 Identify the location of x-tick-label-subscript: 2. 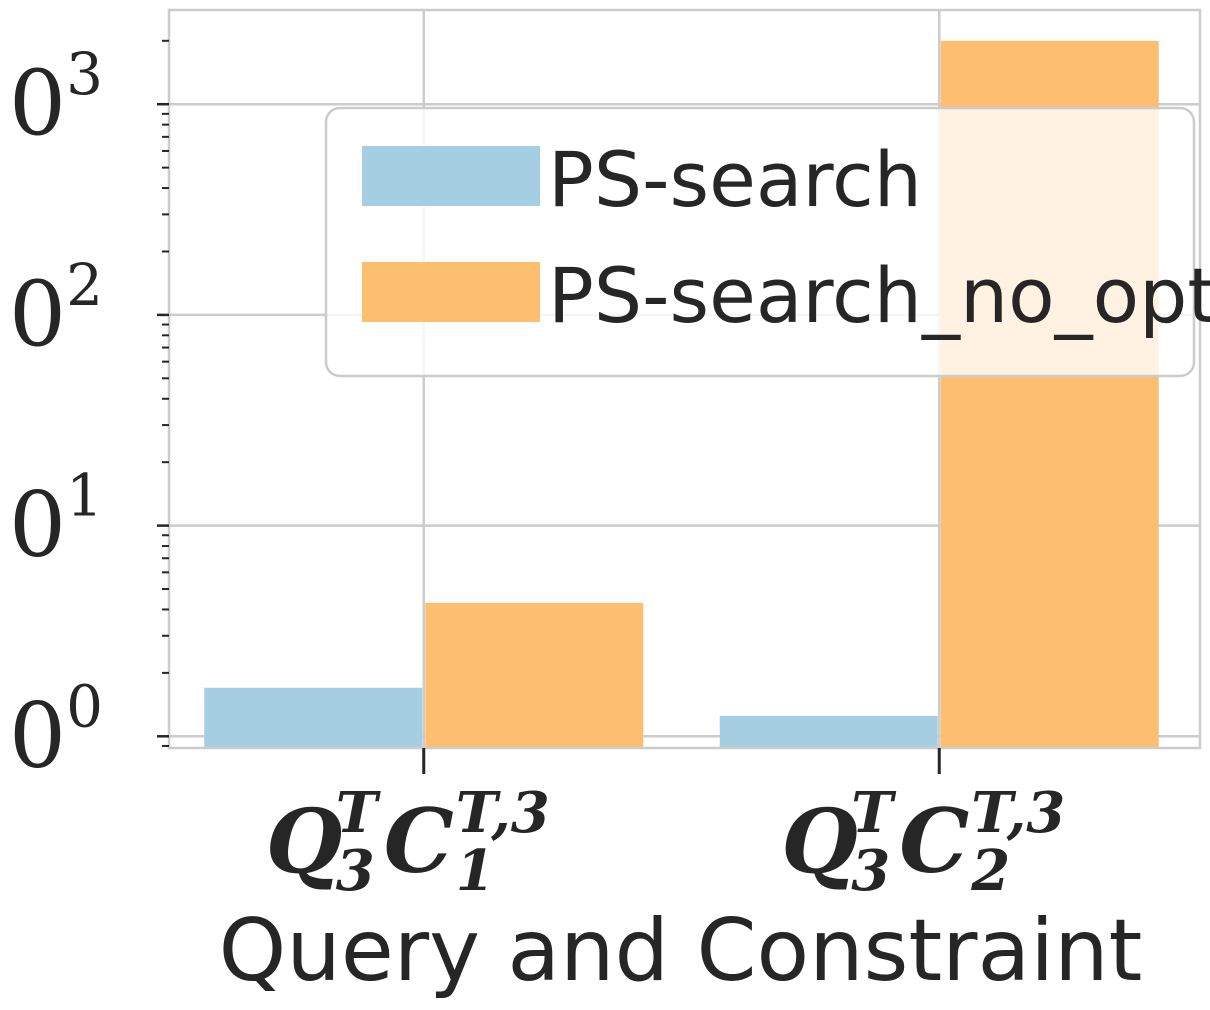
(990, 871).